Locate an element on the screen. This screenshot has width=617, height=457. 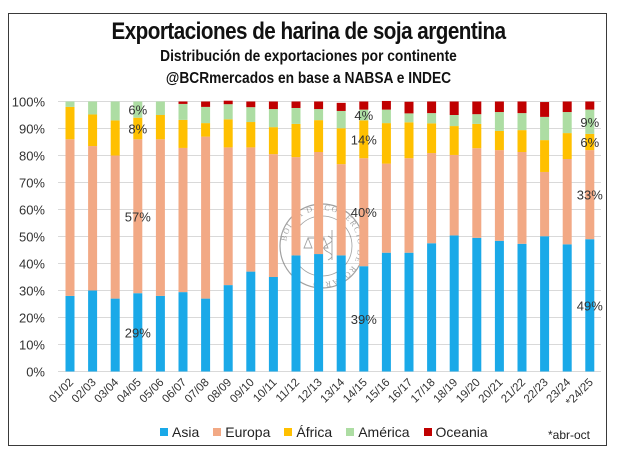
x-tick-label: 21/22 is located at coordinates (513, 391).